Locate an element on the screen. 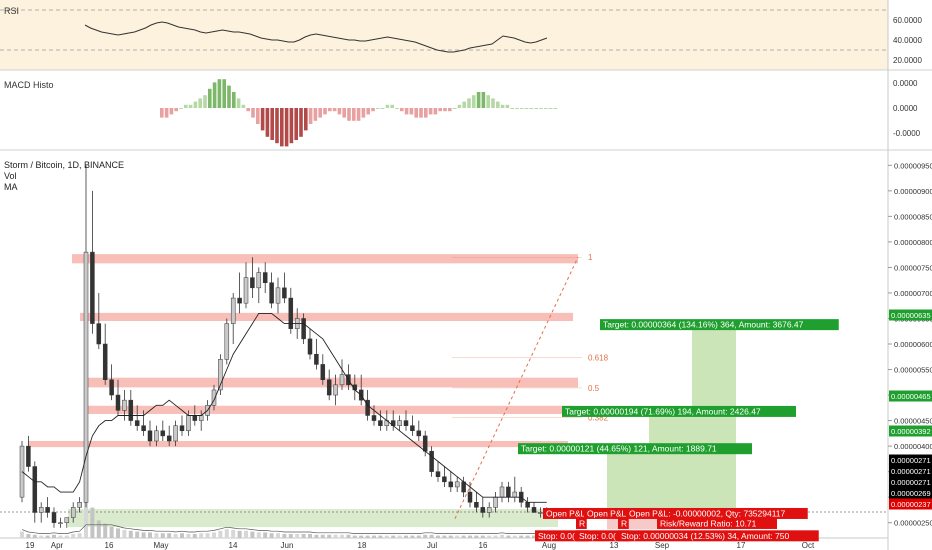 The width and height of the screenshot is (932, 550). price-tick-label: 0.00000800 is located at coordinates (913, 242).